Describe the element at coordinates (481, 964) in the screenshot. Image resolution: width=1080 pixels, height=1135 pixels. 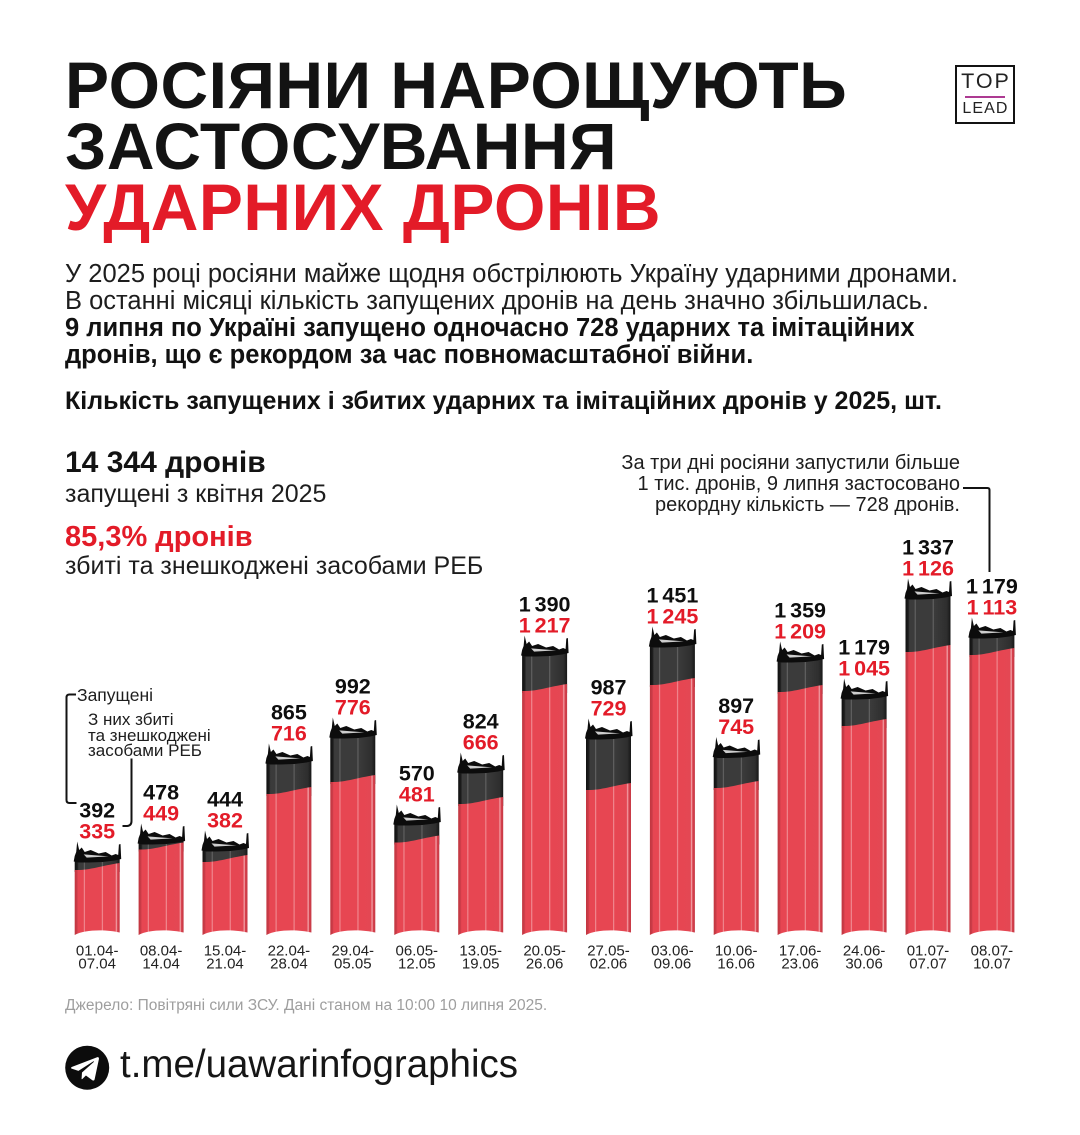
I see `svg-text: 19.05` at that location.